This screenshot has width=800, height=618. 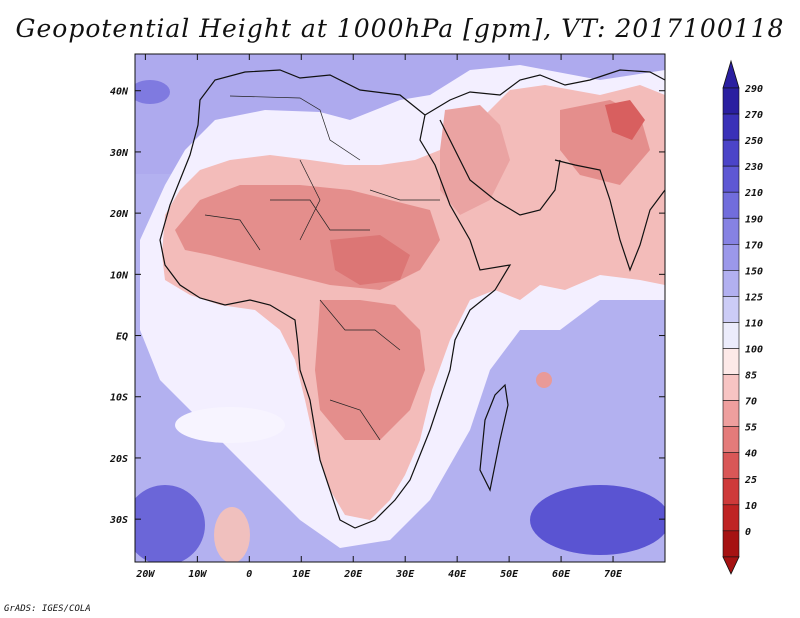 What do you see at coordinates (754, 297) in the screenshot?
I see `colorbar-label: 125` at bounding box center [754, 297].